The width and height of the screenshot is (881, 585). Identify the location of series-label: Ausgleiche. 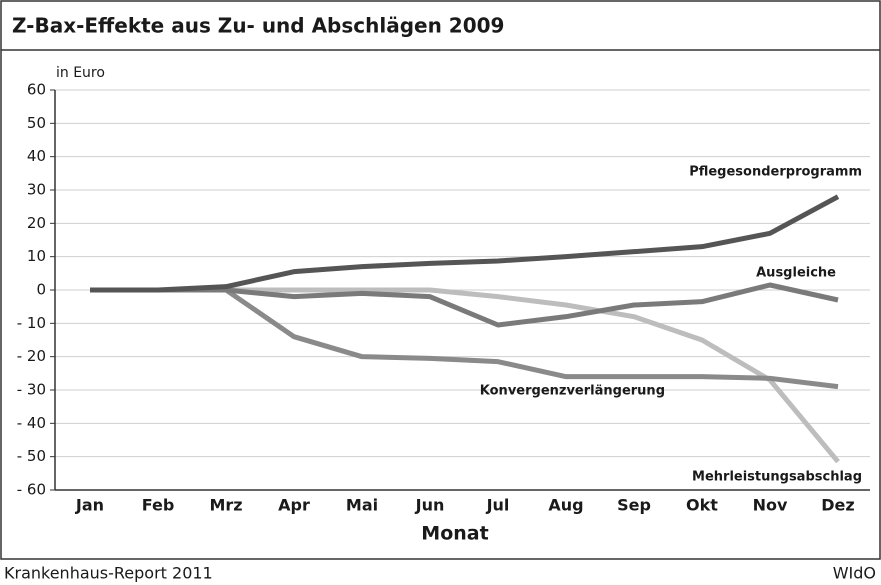
(796, 273).